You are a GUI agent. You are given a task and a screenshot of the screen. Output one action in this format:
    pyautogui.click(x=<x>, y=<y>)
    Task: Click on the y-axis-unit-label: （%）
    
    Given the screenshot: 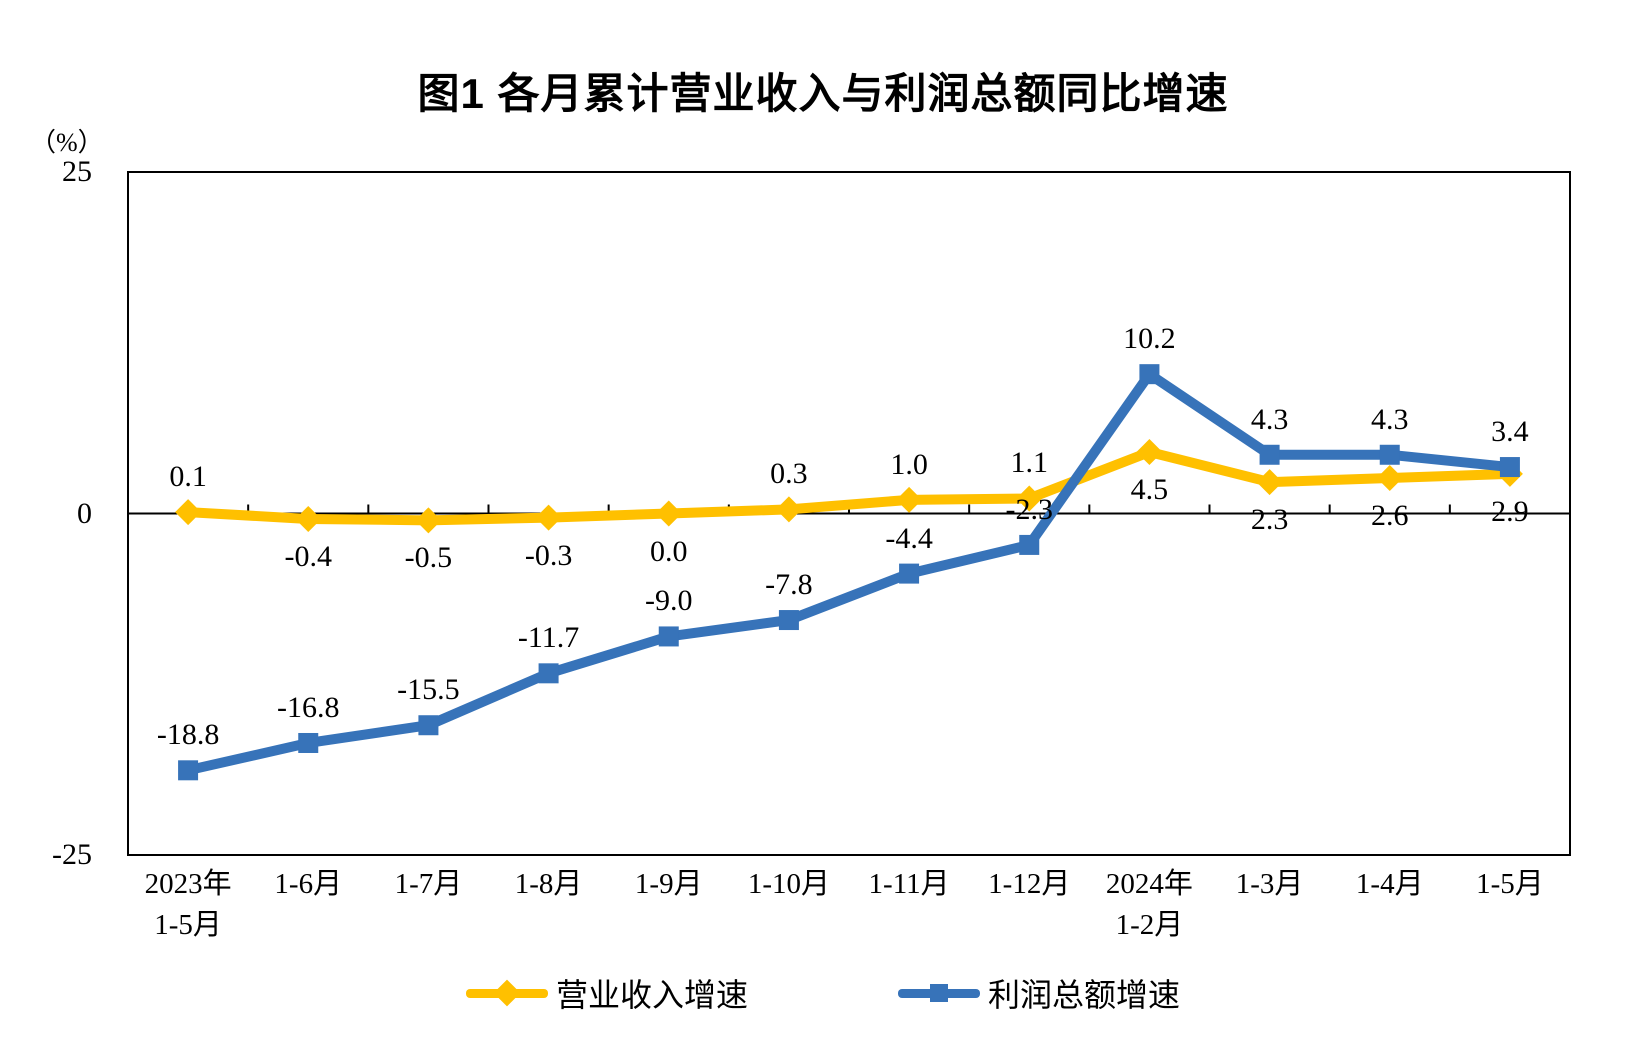 What is the action you would take?
    pyautogui.click(x=67, y=142)
    